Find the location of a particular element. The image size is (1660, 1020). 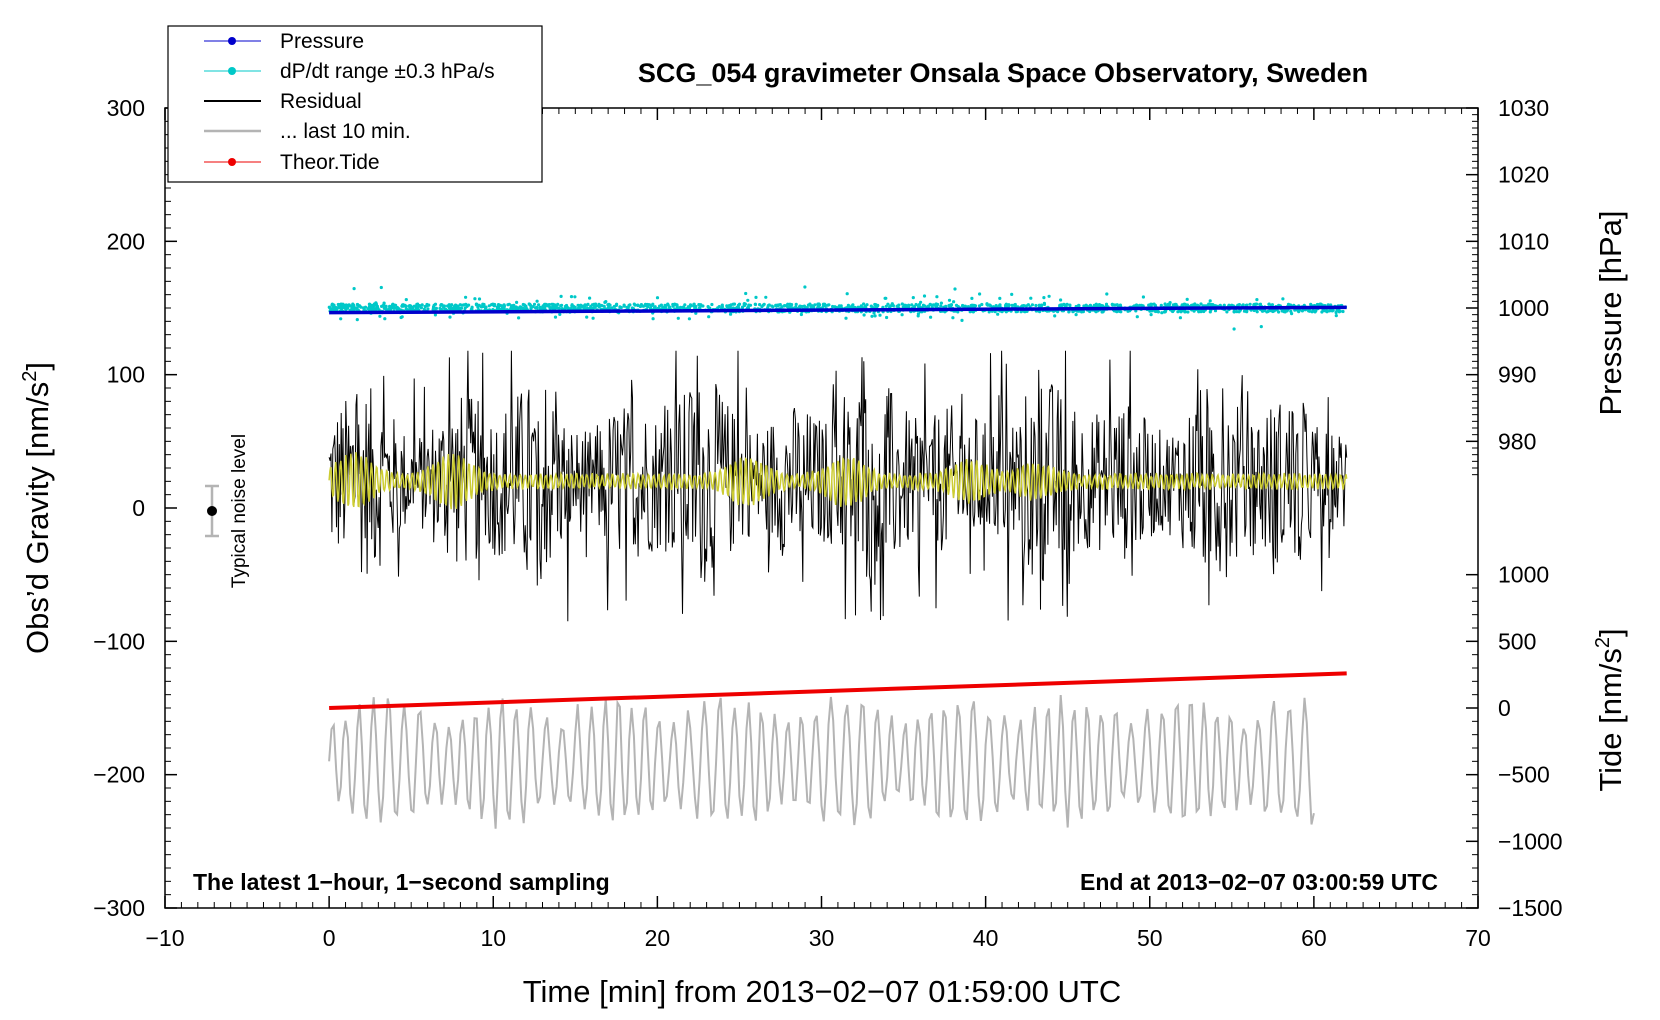

tide-axis-label-main: Tide [nm/s is located at coordinates (1610, 720).